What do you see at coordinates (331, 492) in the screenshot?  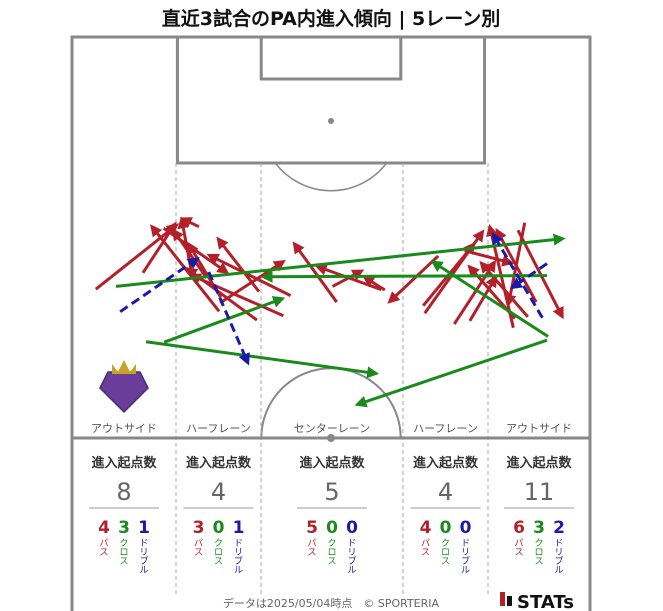 I see `lane-total: 5` at bounding box center [331, 492].